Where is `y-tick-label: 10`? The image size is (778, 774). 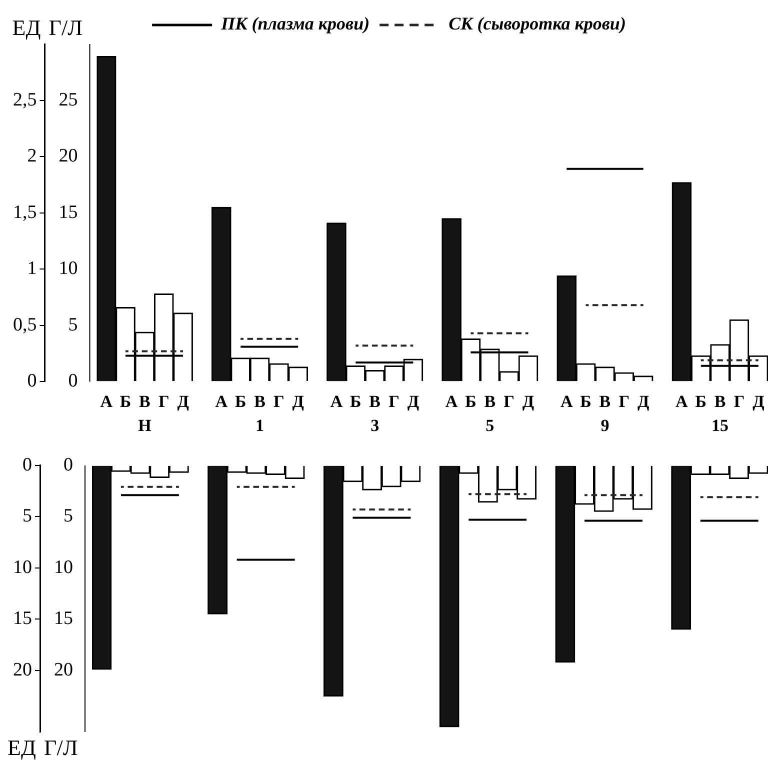
y-tick-label: 10 is located at coordinates (22, 567).